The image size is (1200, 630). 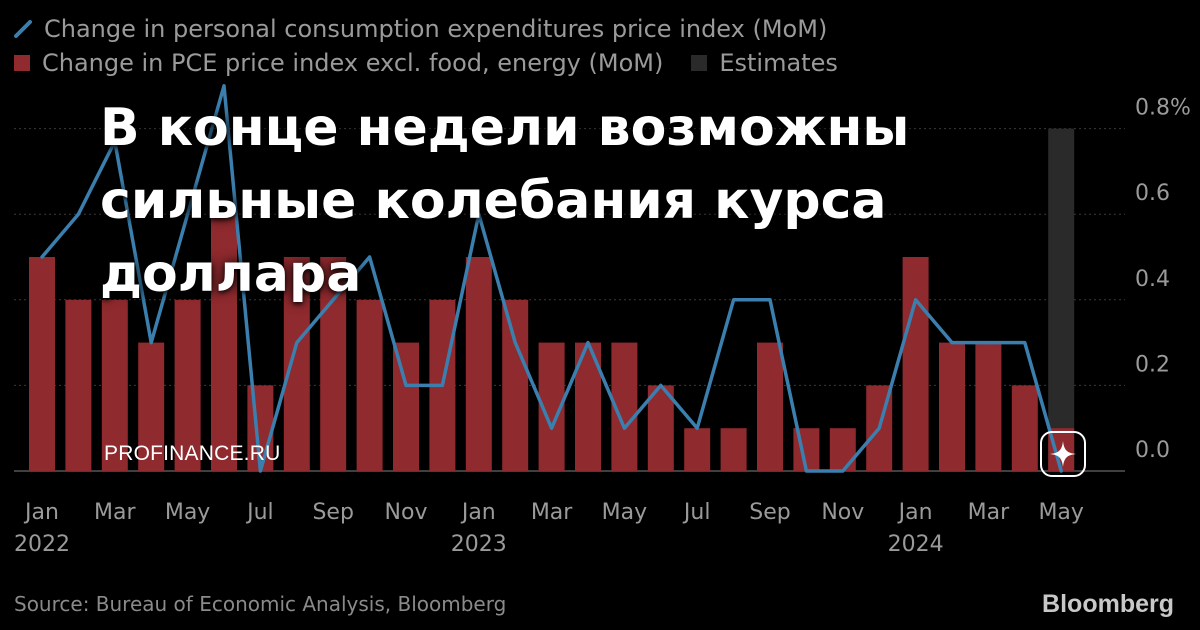 I want to click on x-tick-label-year: 2023, so click(x=479, y=544).